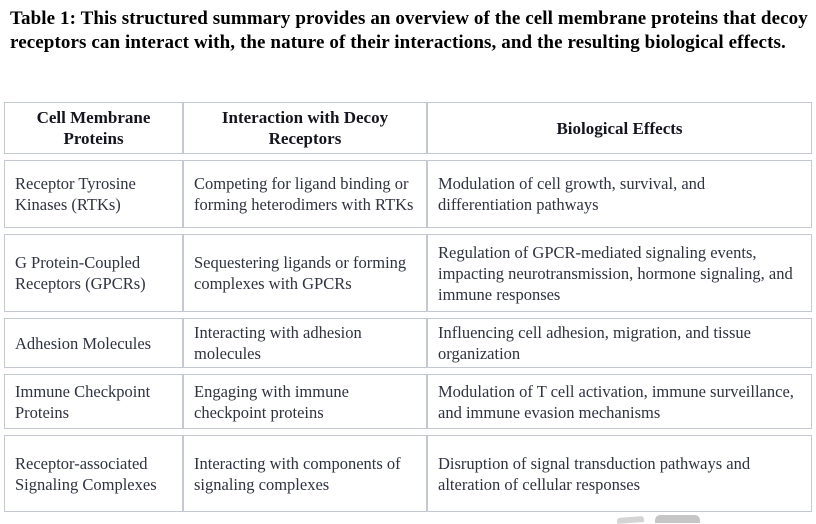 This screenshot has height=524, width=816. I want to click on column-header-biological-effects: Biological Effects, so click(619, 128).